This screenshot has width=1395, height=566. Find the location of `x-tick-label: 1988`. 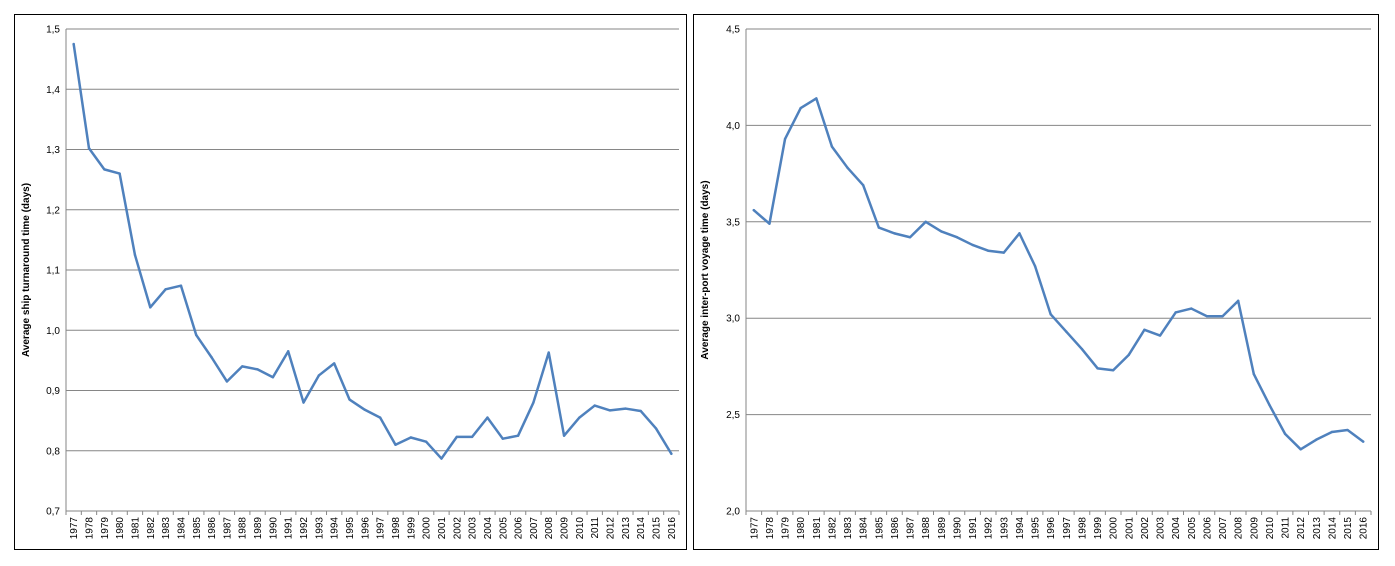

x-tick-label: 1988 is located at coordinates (926, 528).